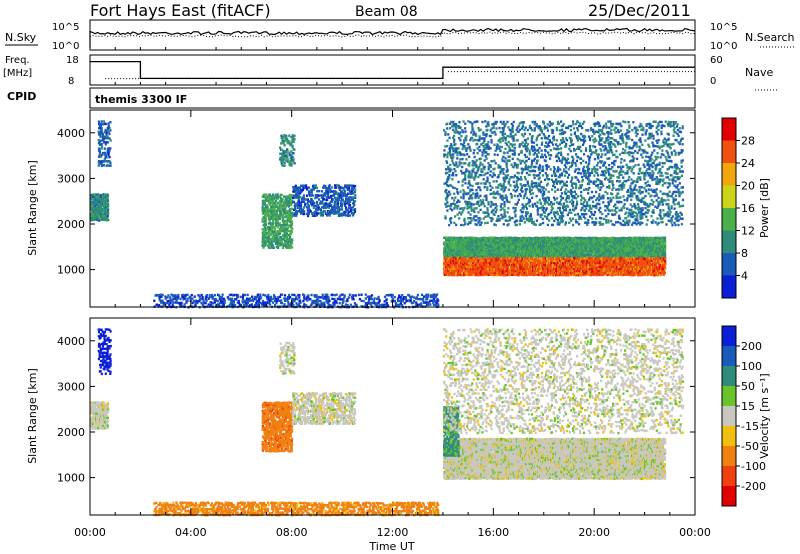  I want to click on nsky-series, so click(392, 37).